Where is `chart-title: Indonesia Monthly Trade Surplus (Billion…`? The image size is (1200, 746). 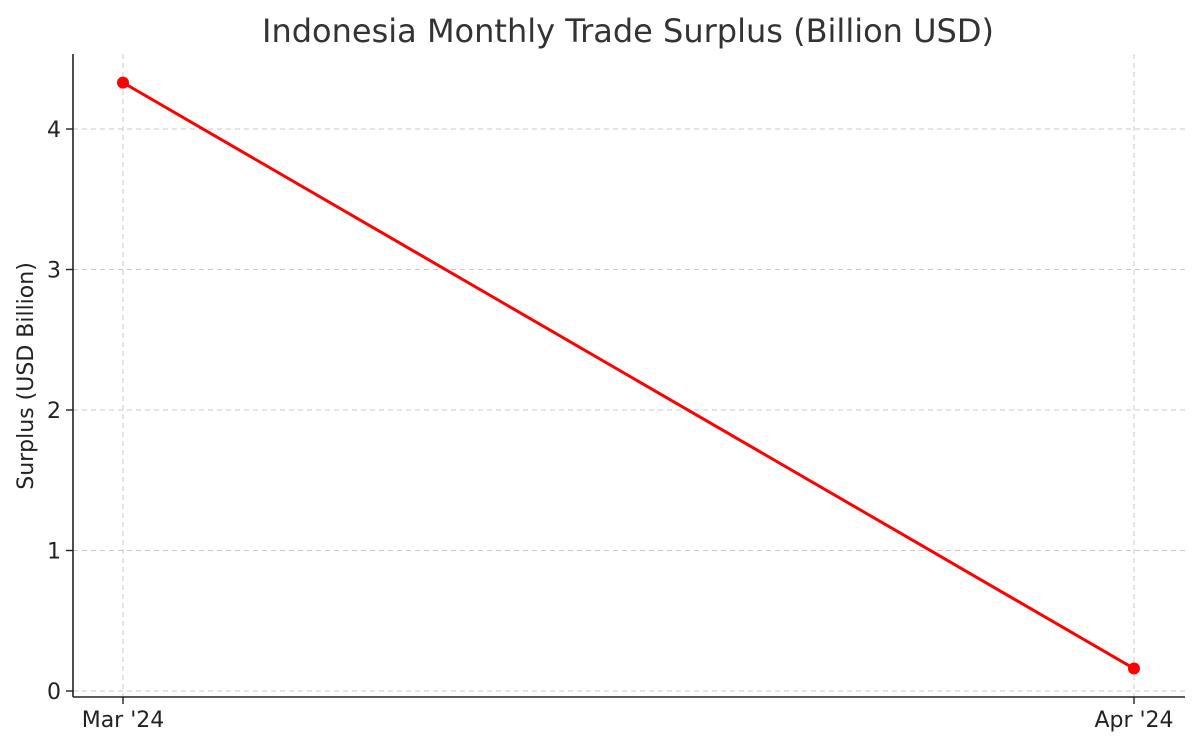
chart-title: Indonesia Monthly Trade Surplus (Billion… is located at coordinates (628, 31).